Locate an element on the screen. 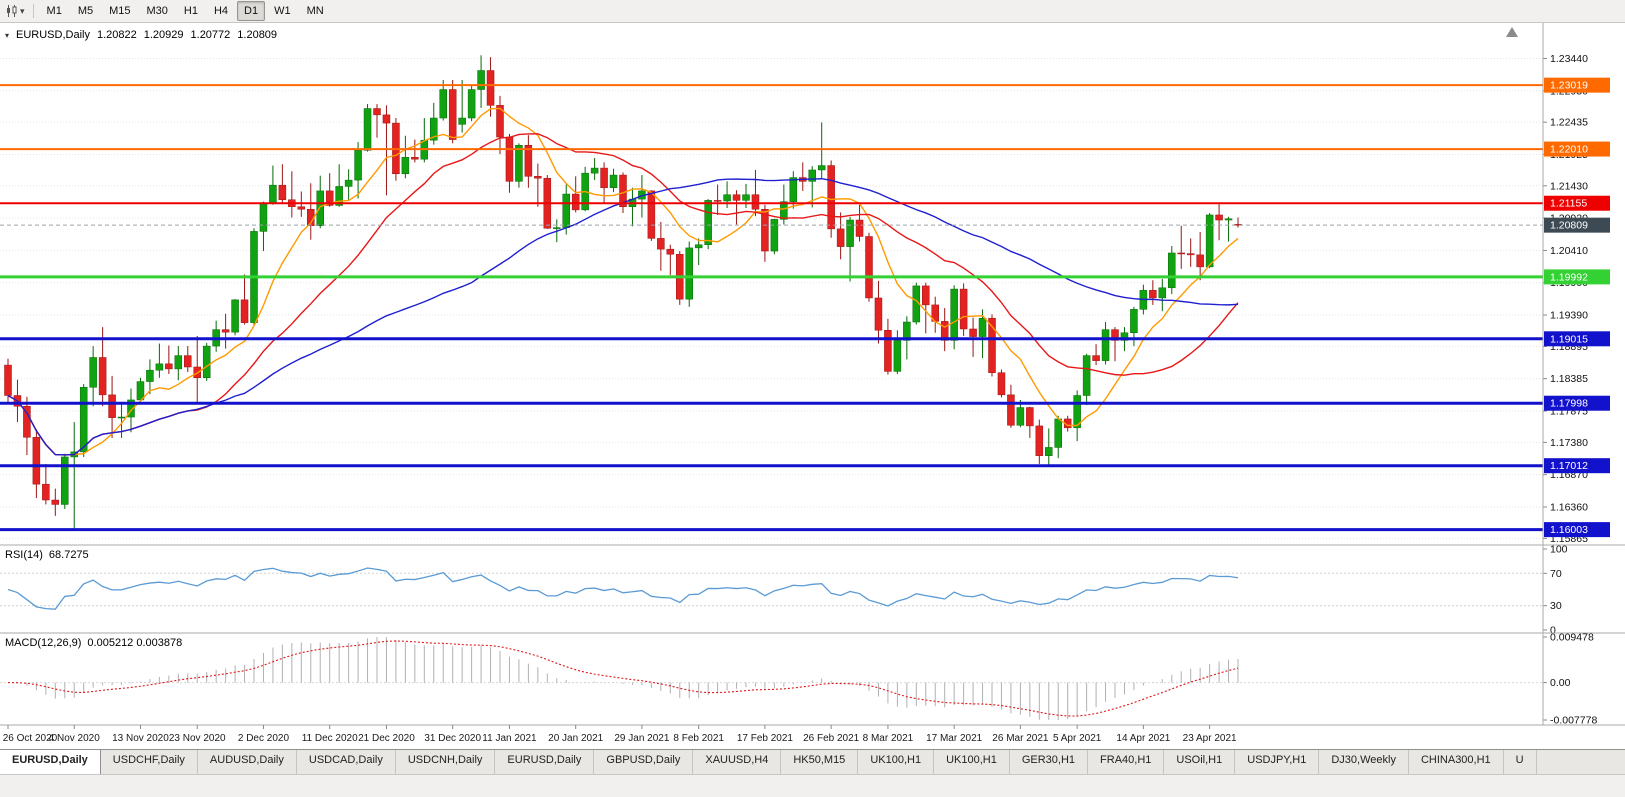 The width and height of the screenshot is (1625, 797). current-price-badge: 1.20809 is located at coordinates (1577, 225).